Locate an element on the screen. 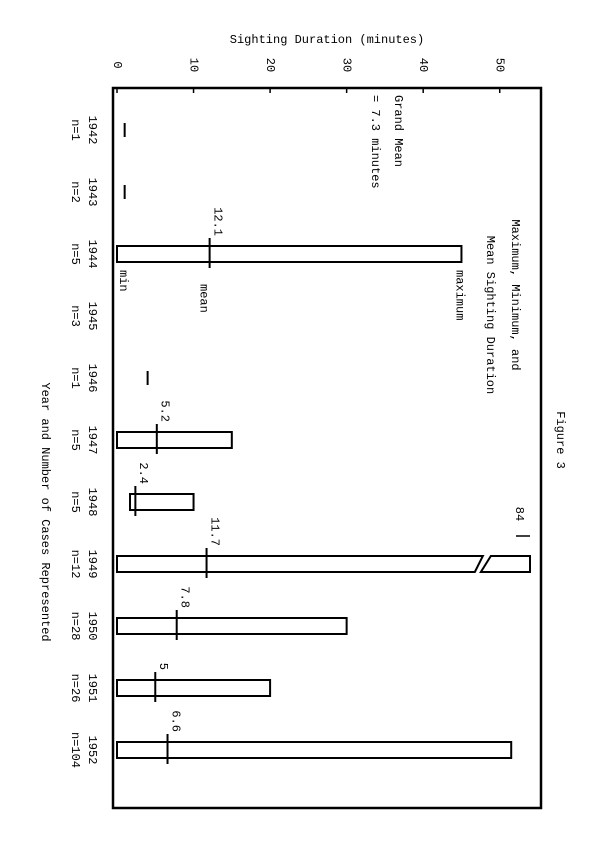  x-tick-label: 1949 is located at coordinates (92, 564).